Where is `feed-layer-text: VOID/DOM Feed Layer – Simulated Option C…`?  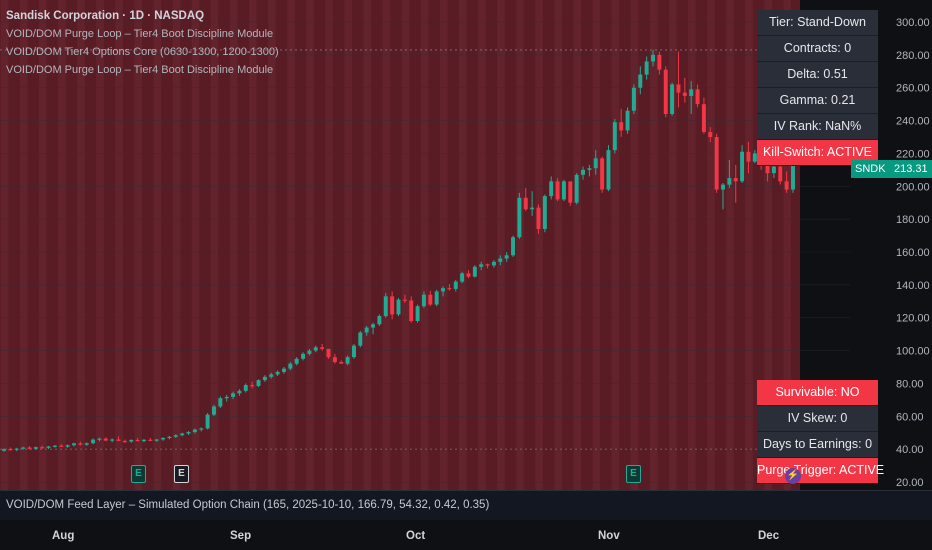
feed-layer-text: VOID/DOM Feed Layer – Simulated Option C… is located at coordinates (248, 505).